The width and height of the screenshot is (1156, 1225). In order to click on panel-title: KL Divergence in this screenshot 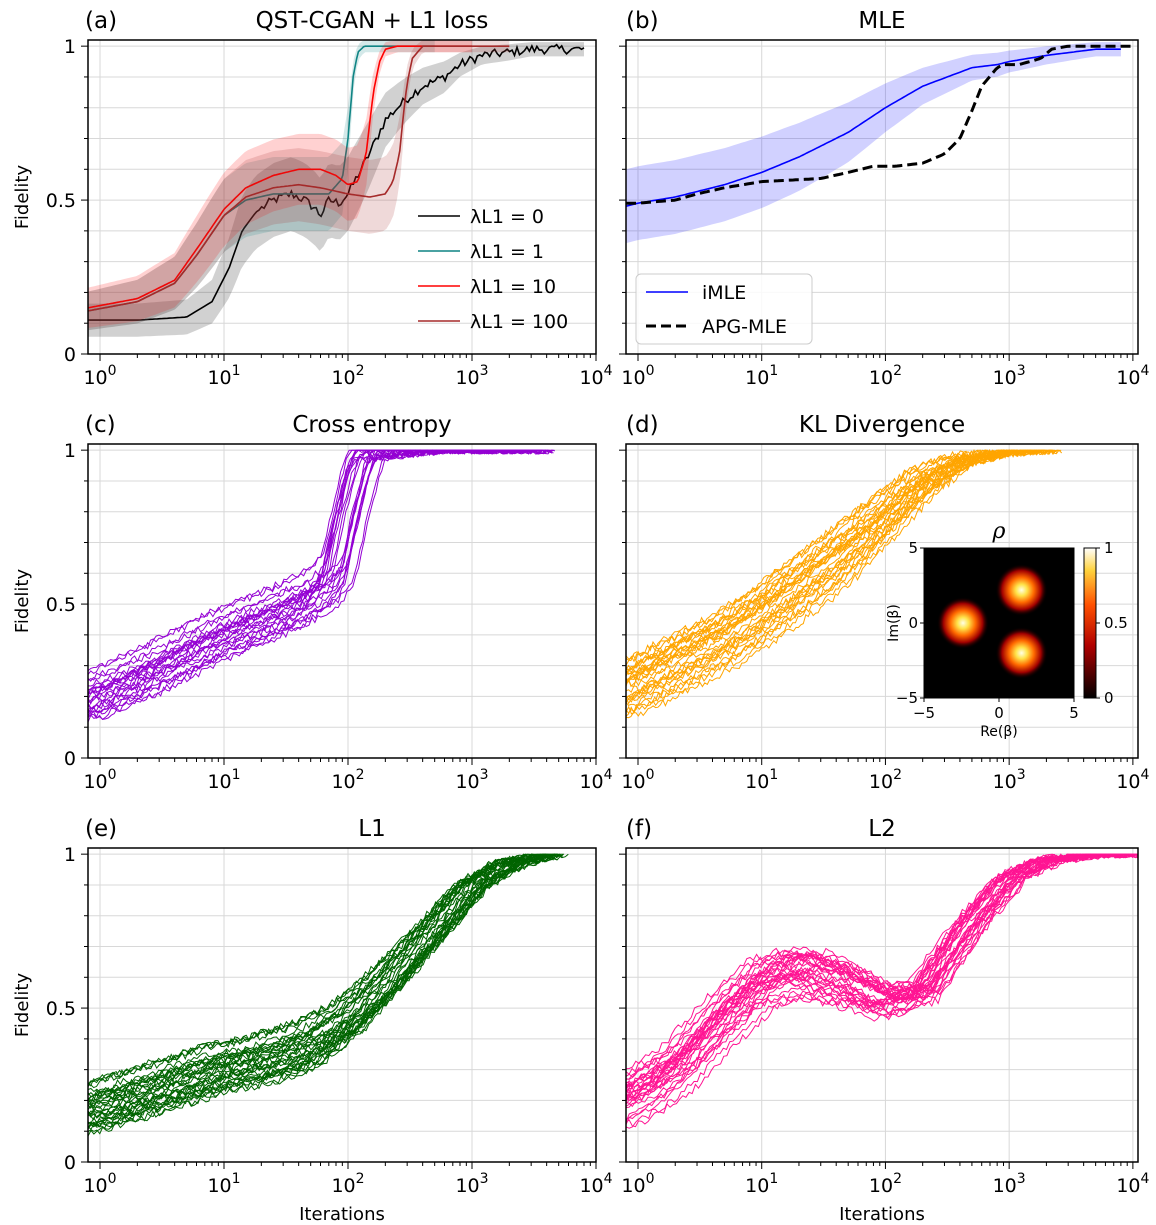, I will do `click(882, 425)`.